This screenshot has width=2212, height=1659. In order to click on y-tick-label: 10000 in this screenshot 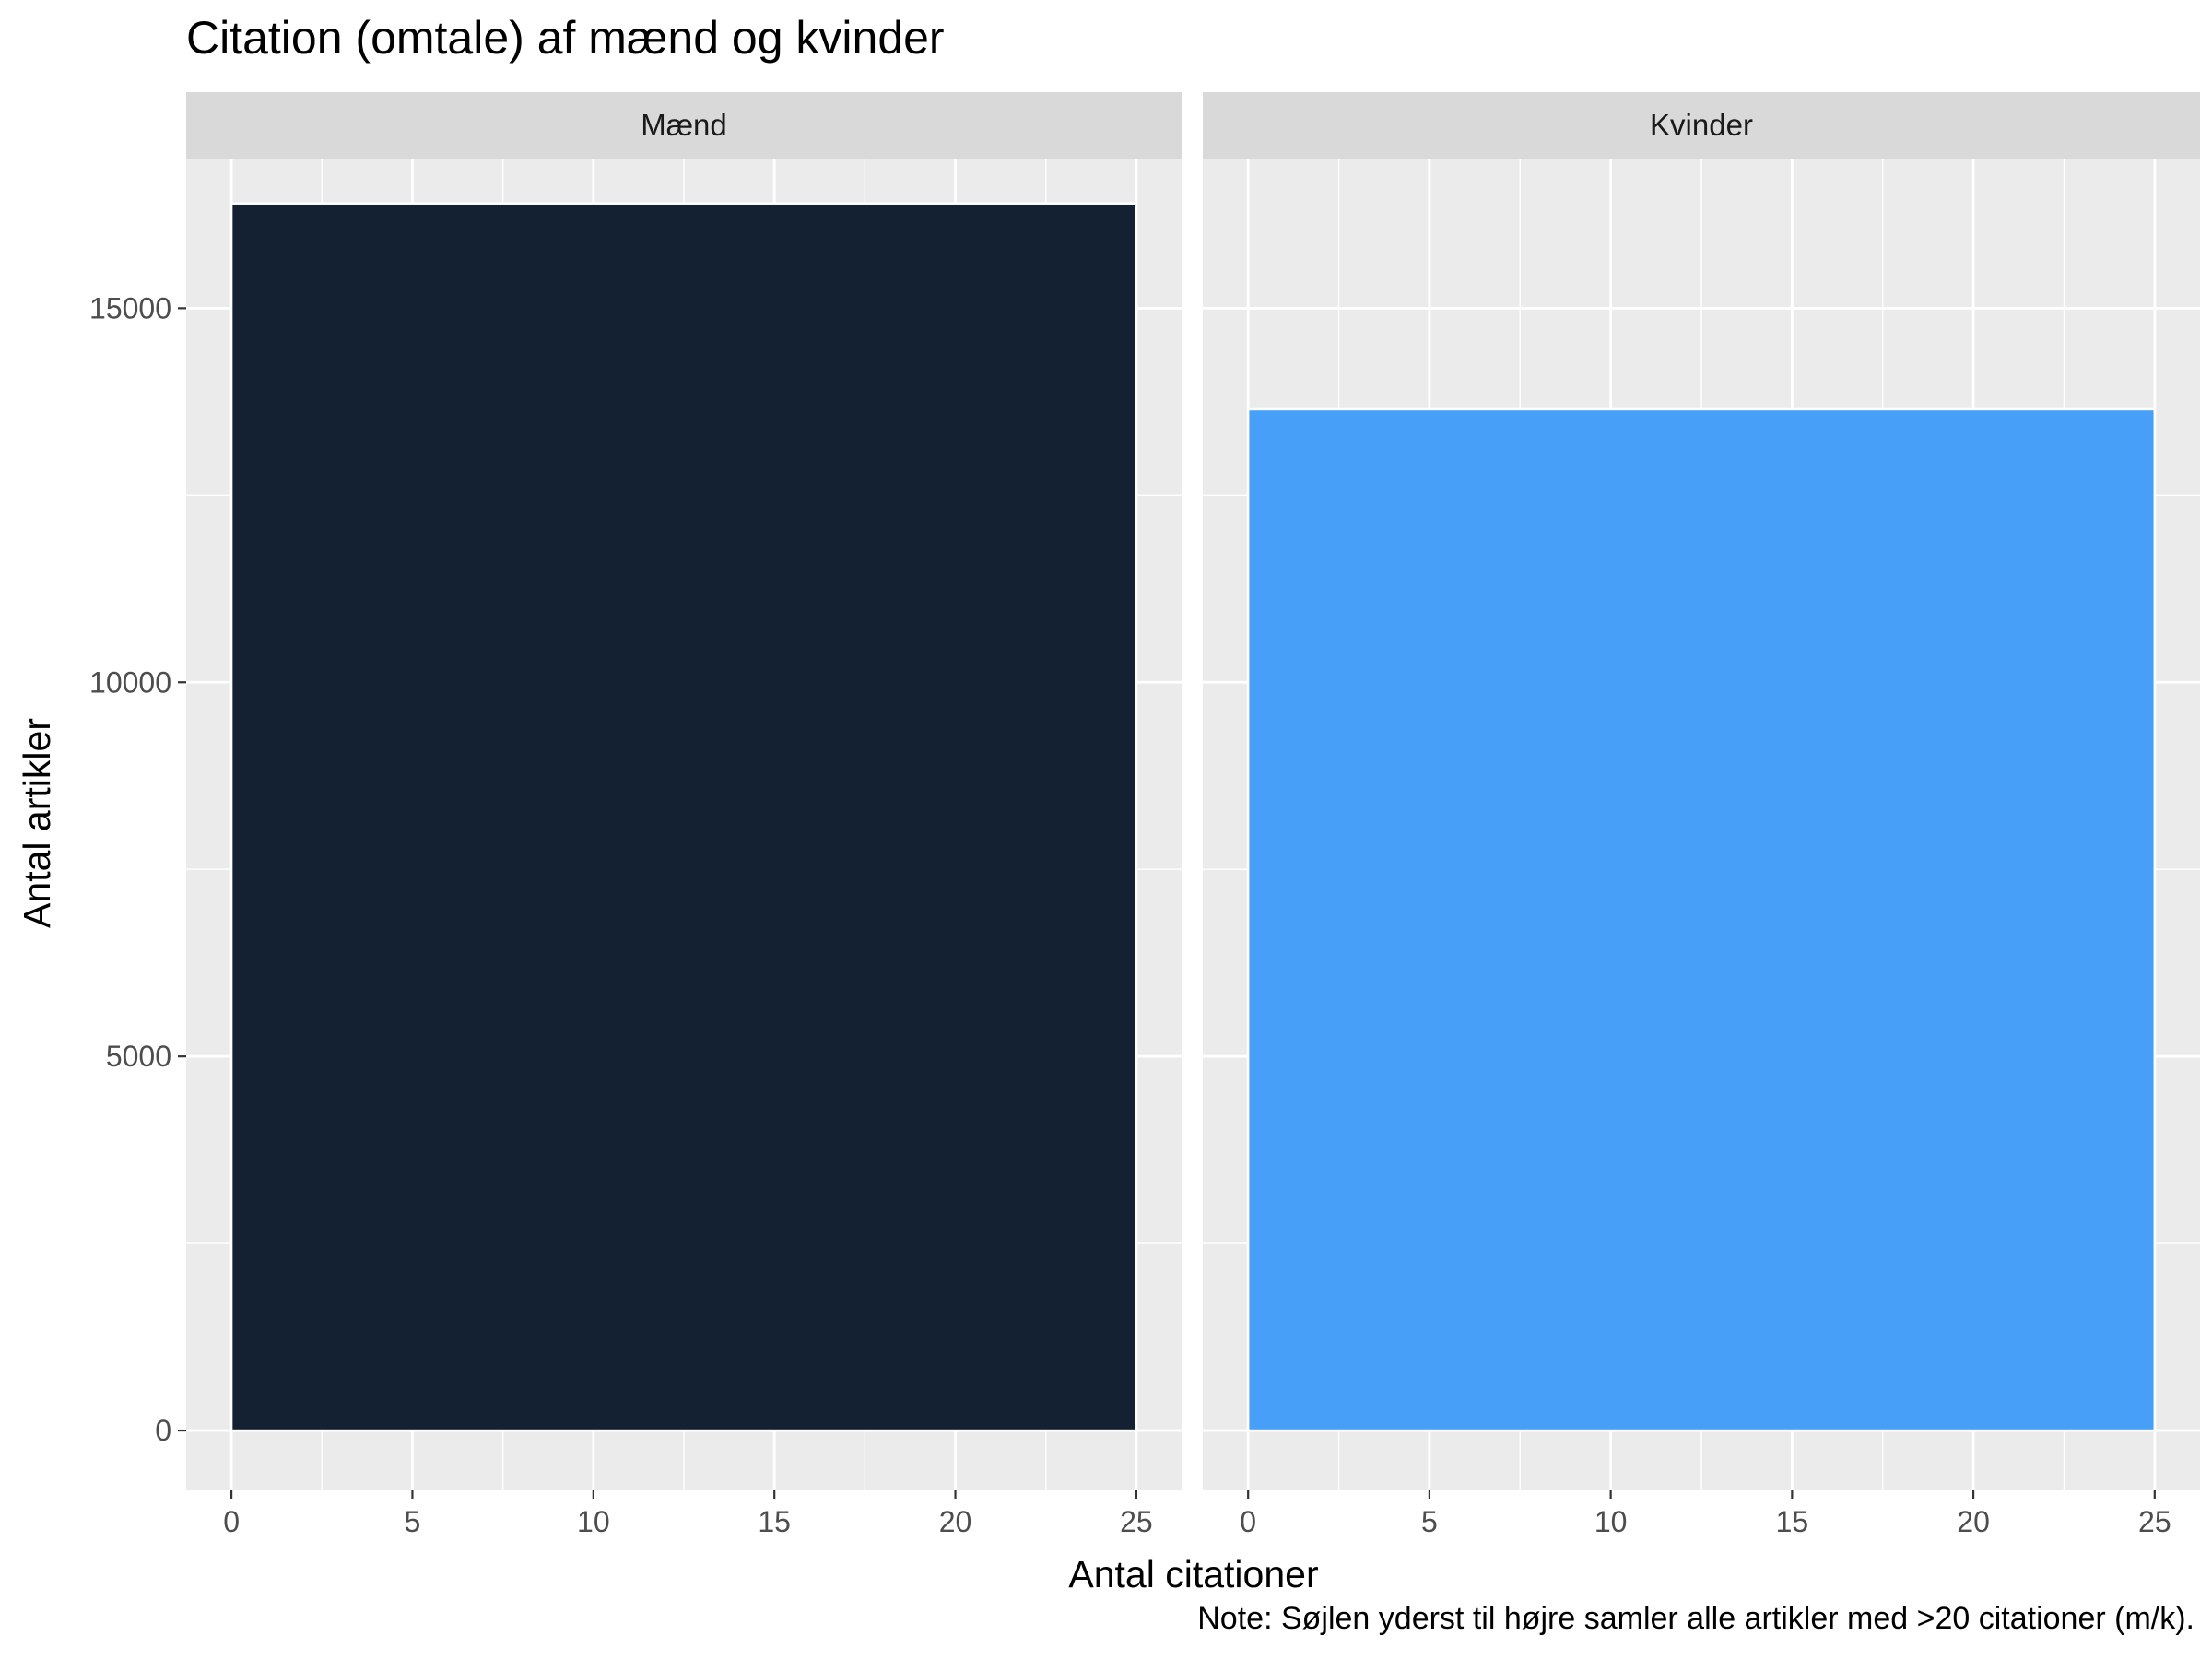, I will do `click(130, 682)`.